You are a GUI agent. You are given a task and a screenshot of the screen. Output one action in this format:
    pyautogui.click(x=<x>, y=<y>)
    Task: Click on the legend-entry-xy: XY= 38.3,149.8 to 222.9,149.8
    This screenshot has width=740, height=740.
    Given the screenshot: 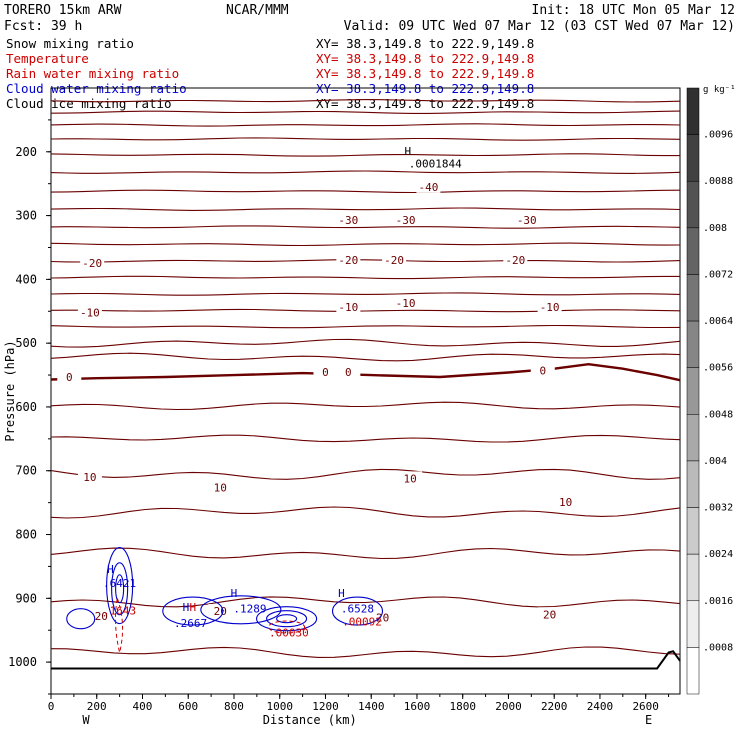 What is the action you would take?
    pyautogui.click(x=425, y=43)
    